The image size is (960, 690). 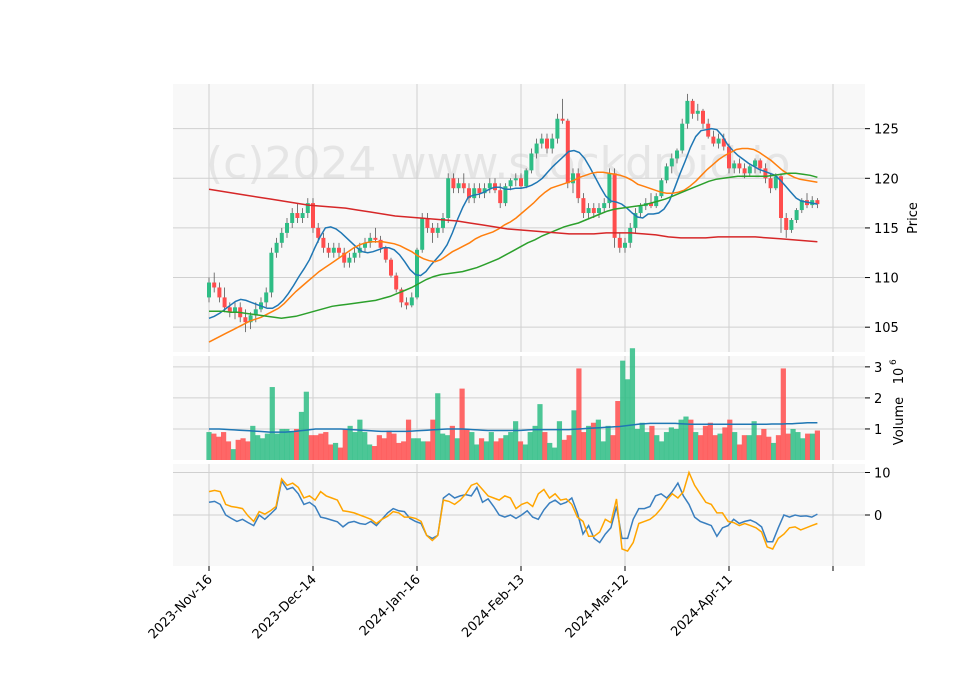 I want to click on price-tick-label: 110, so click(x=886, y=279).